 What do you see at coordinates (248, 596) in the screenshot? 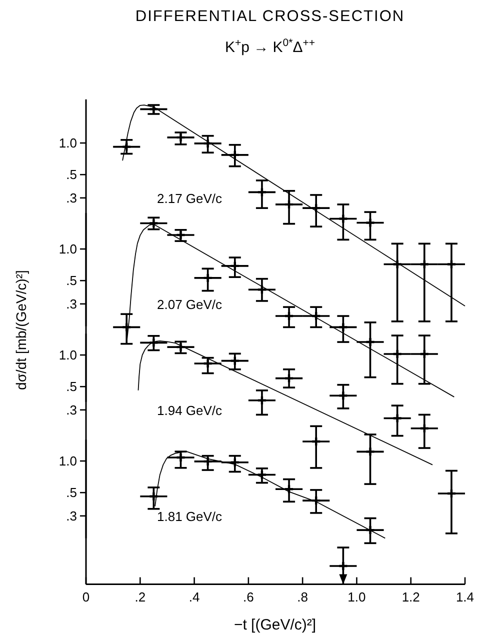
I see `x-tick-label: .6` at bounding box center [248, 596].